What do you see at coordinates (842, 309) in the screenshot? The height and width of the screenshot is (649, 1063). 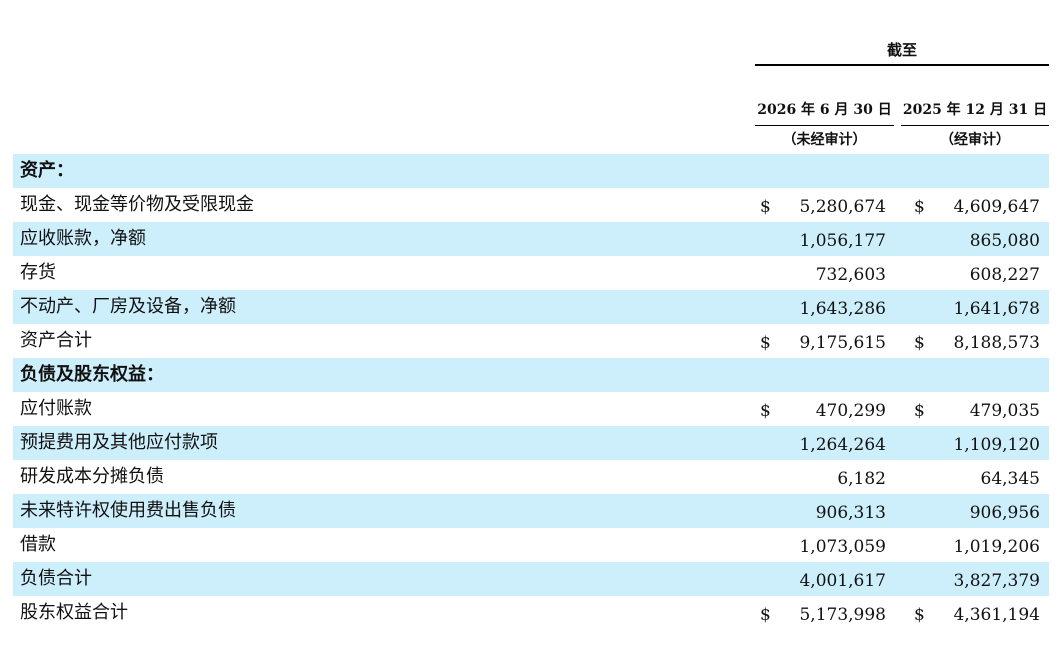 I see `value-2026: 1,643,286` at bounding box center [842, 309].